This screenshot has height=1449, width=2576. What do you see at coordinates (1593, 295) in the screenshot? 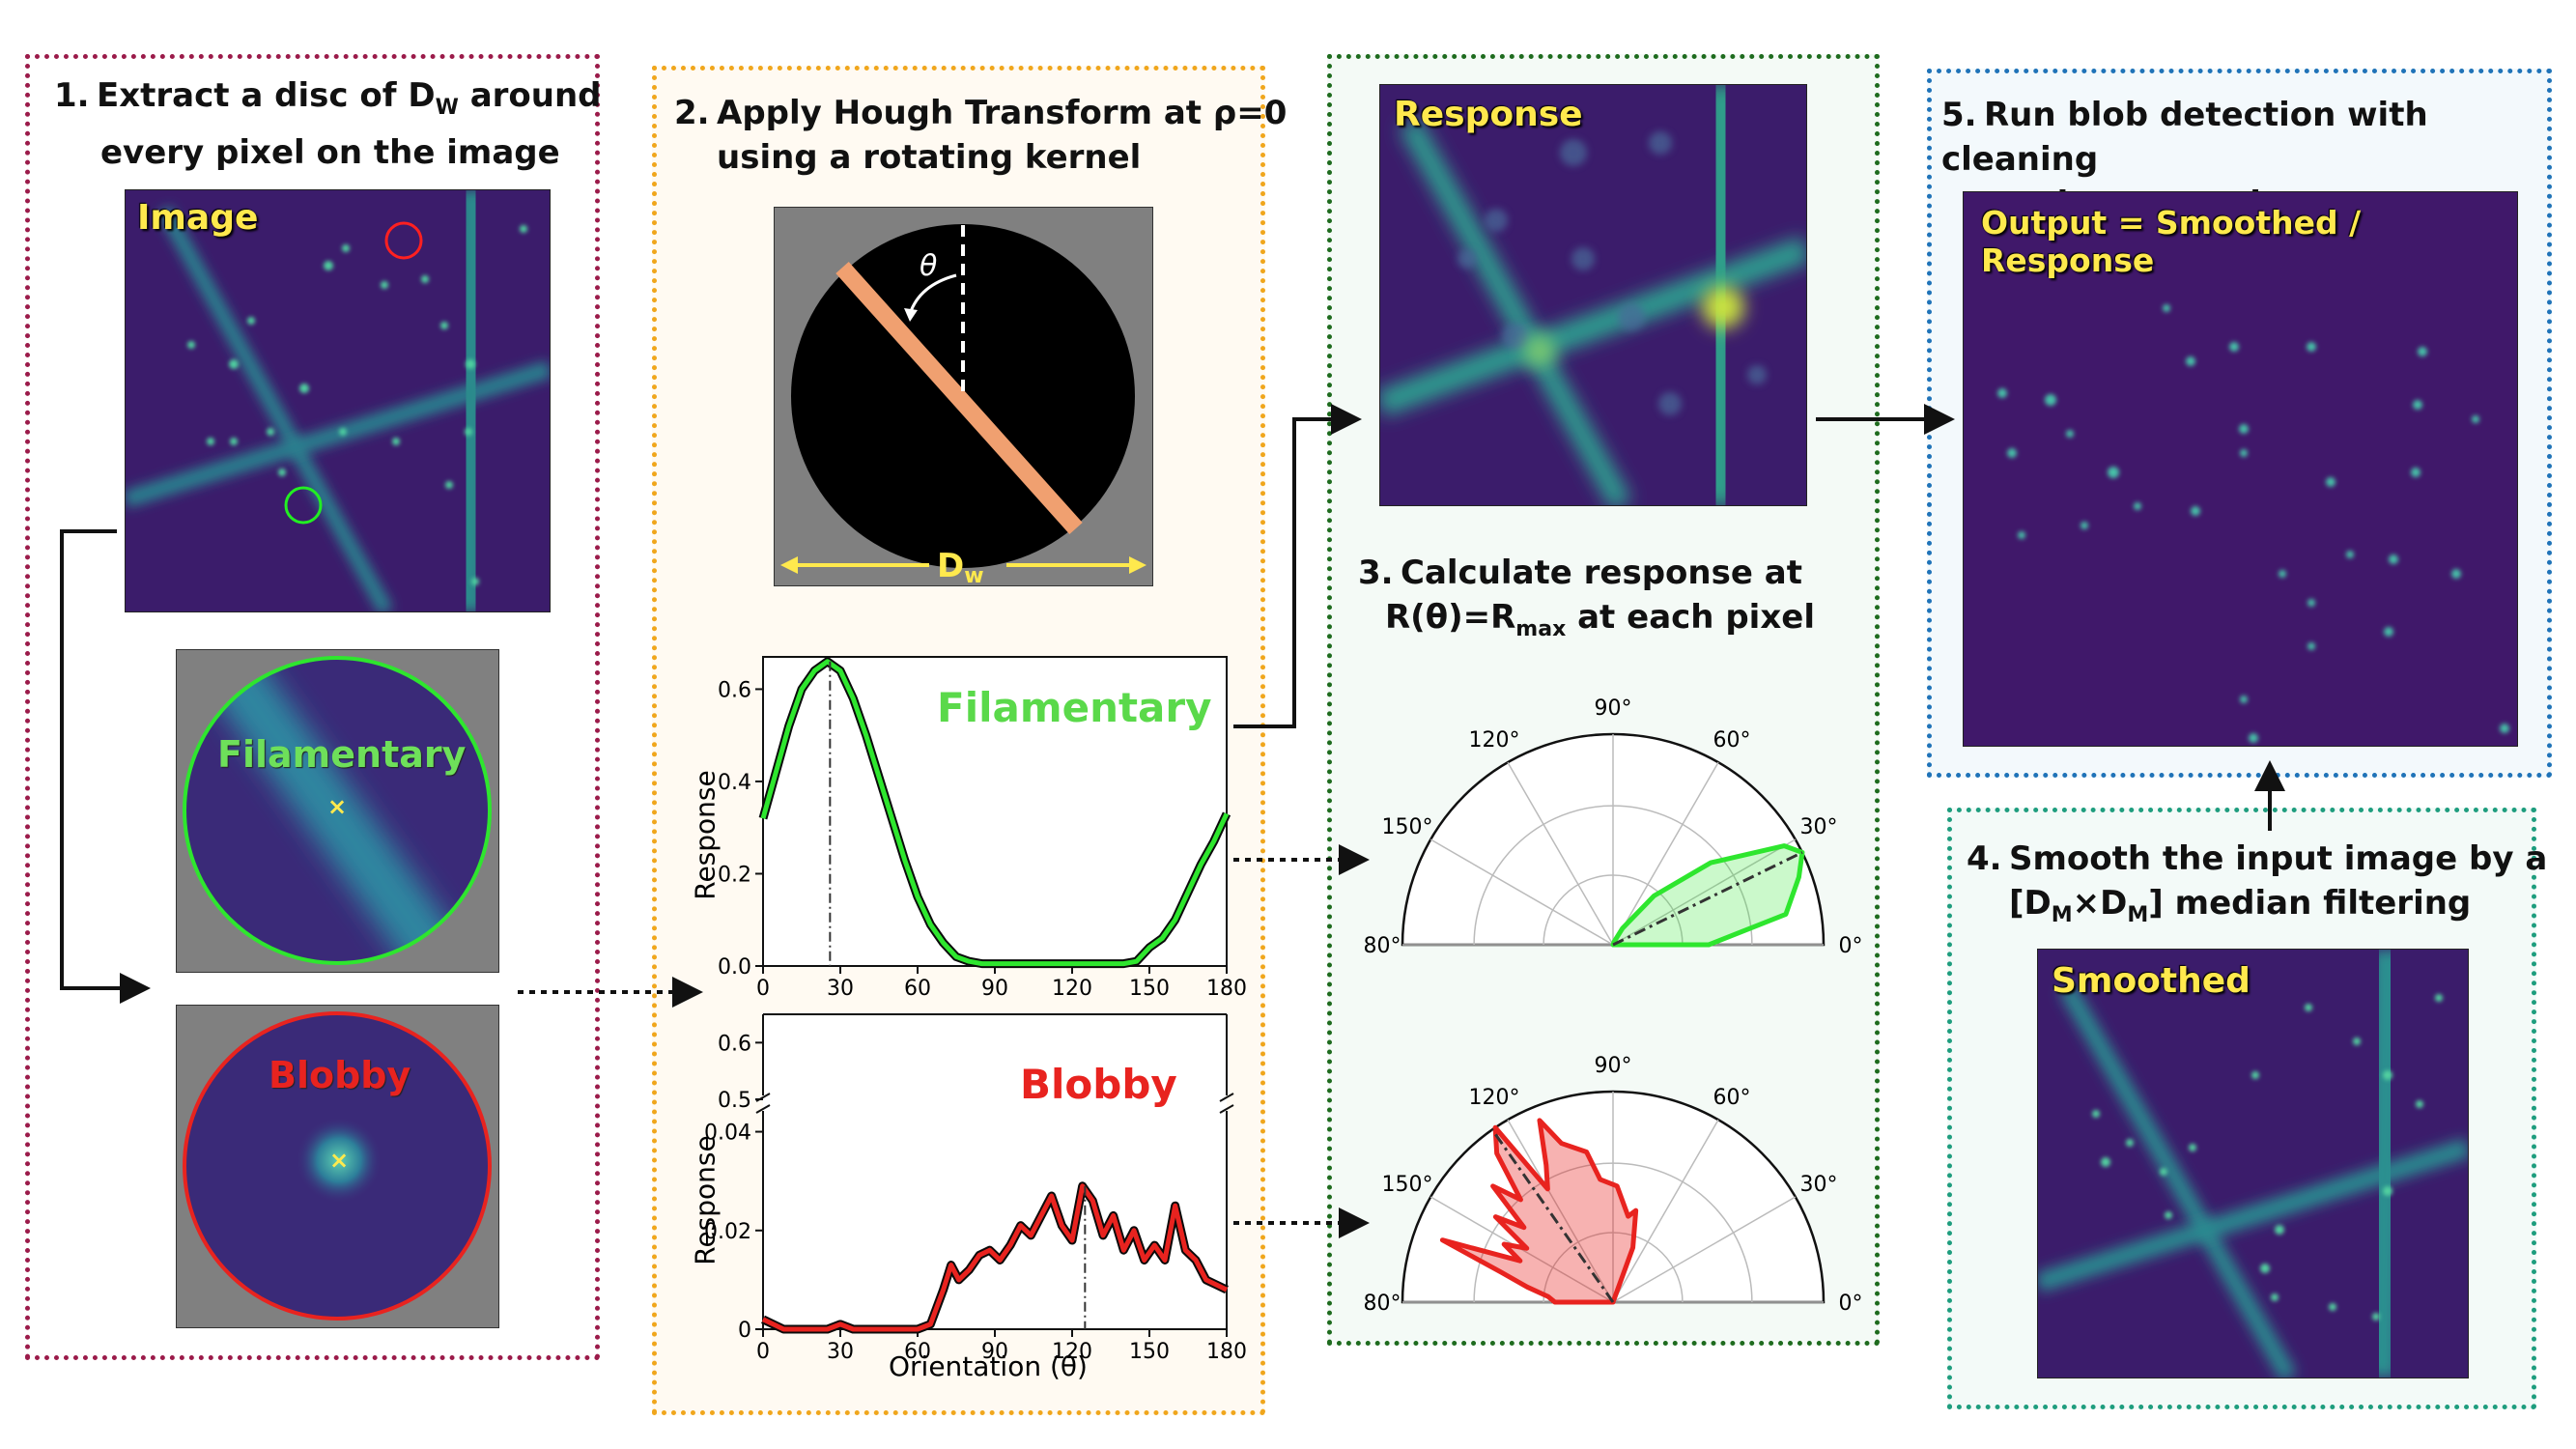
I see `response-image: Response` at bounding box center [1593, 295].